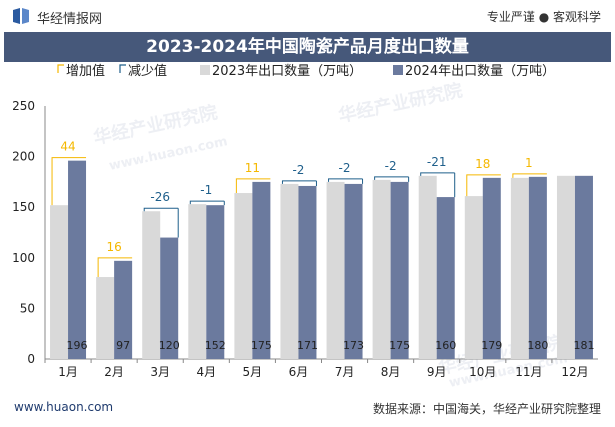  I want to click on x-tick-label: 9月, so click(437, 372).